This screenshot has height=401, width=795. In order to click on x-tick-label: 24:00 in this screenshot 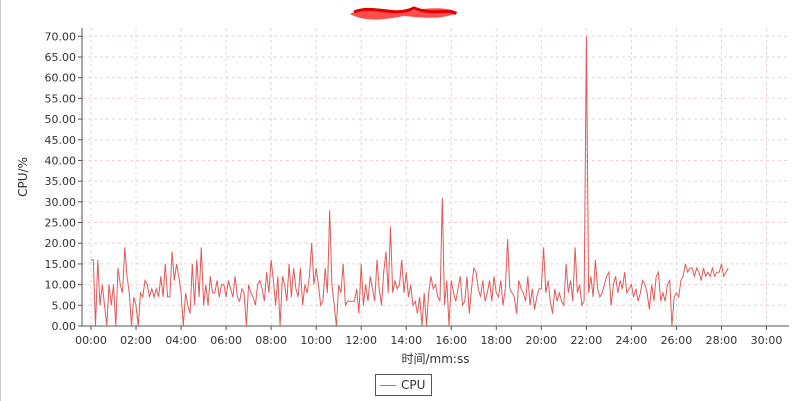, I will do `click(632, 340)`.